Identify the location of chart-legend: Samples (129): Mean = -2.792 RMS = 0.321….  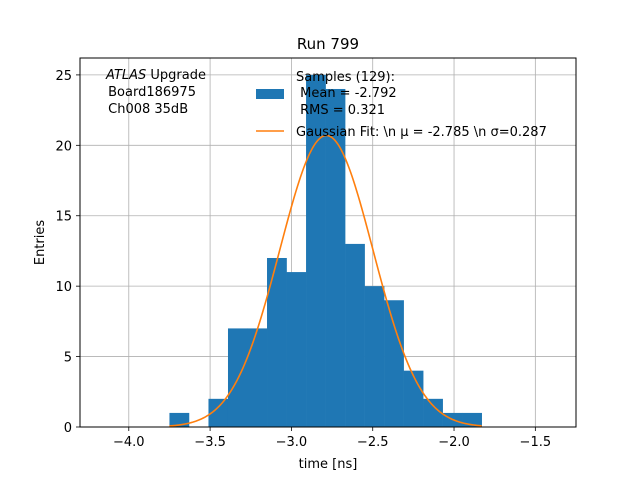
(401, 105).